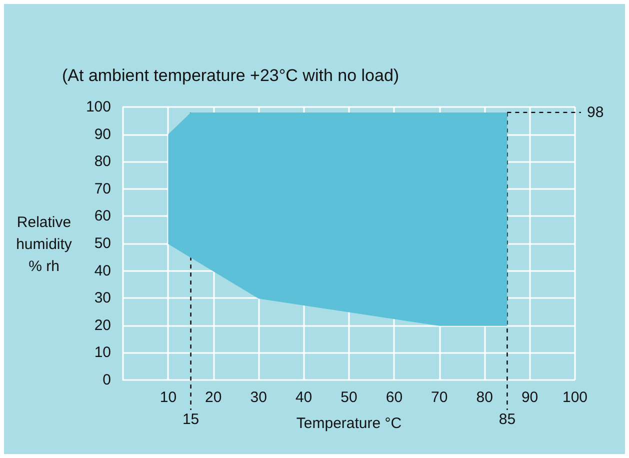 This screenshot has height=458, width=629. I want to click on y-tick-label: 30, so click(102, 298).